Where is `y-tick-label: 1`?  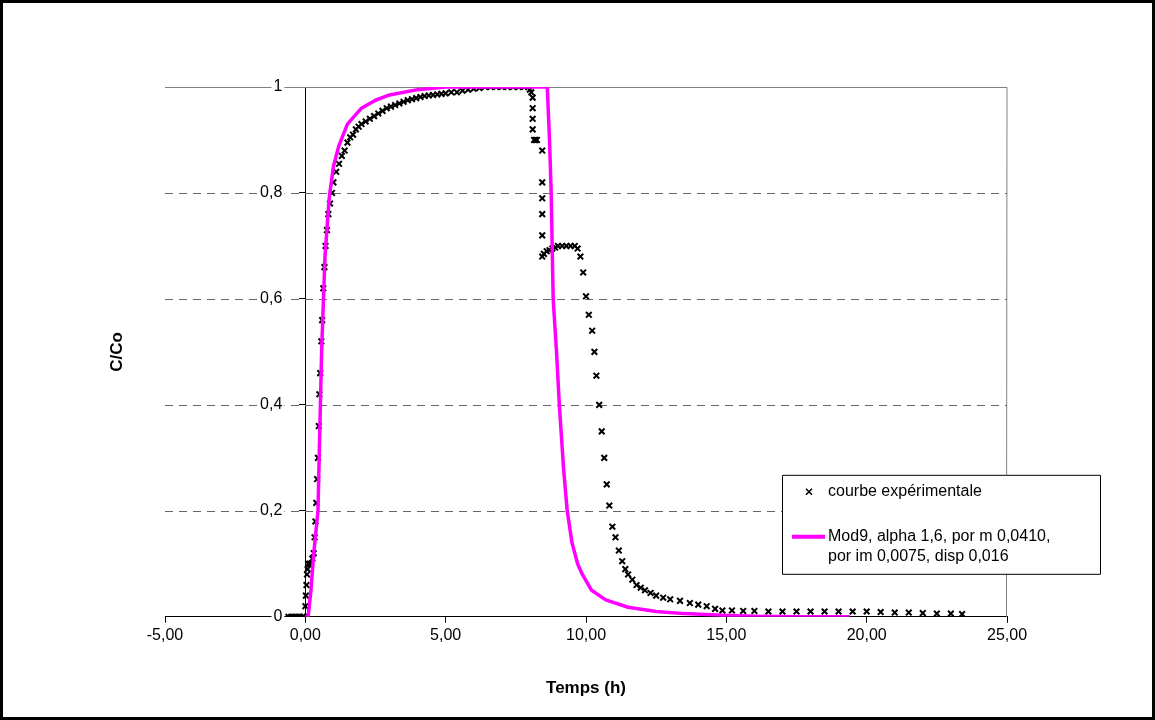
y-tick-label: 1 is located at coordinates (278, 86).